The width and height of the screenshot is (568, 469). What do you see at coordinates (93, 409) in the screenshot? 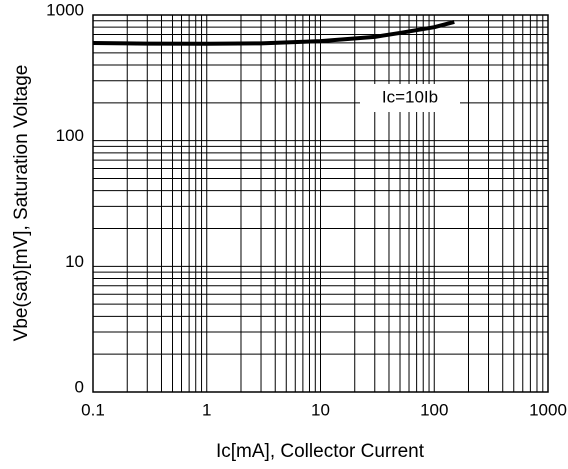
I see `x-tick-label: 0.1` at bounding box center [93, 409].